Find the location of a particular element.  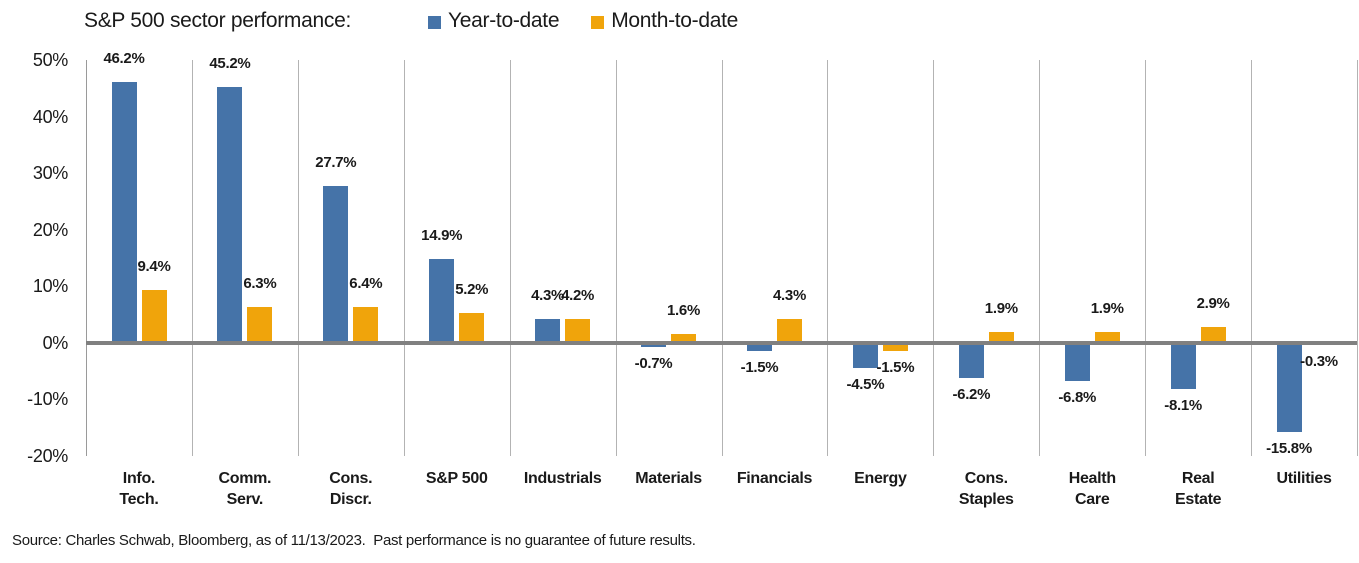

y-axis-label: 40% is located at coordinates (50, 116).